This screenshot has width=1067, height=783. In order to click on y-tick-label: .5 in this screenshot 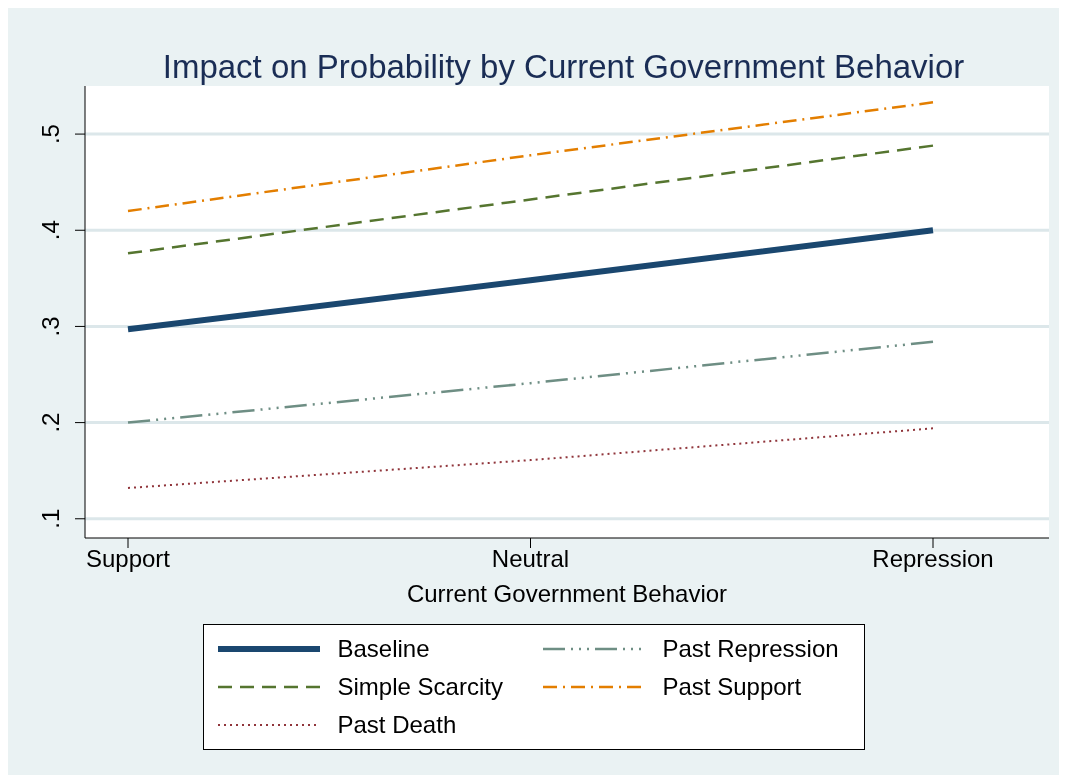, I will do `click(50, 134)`.